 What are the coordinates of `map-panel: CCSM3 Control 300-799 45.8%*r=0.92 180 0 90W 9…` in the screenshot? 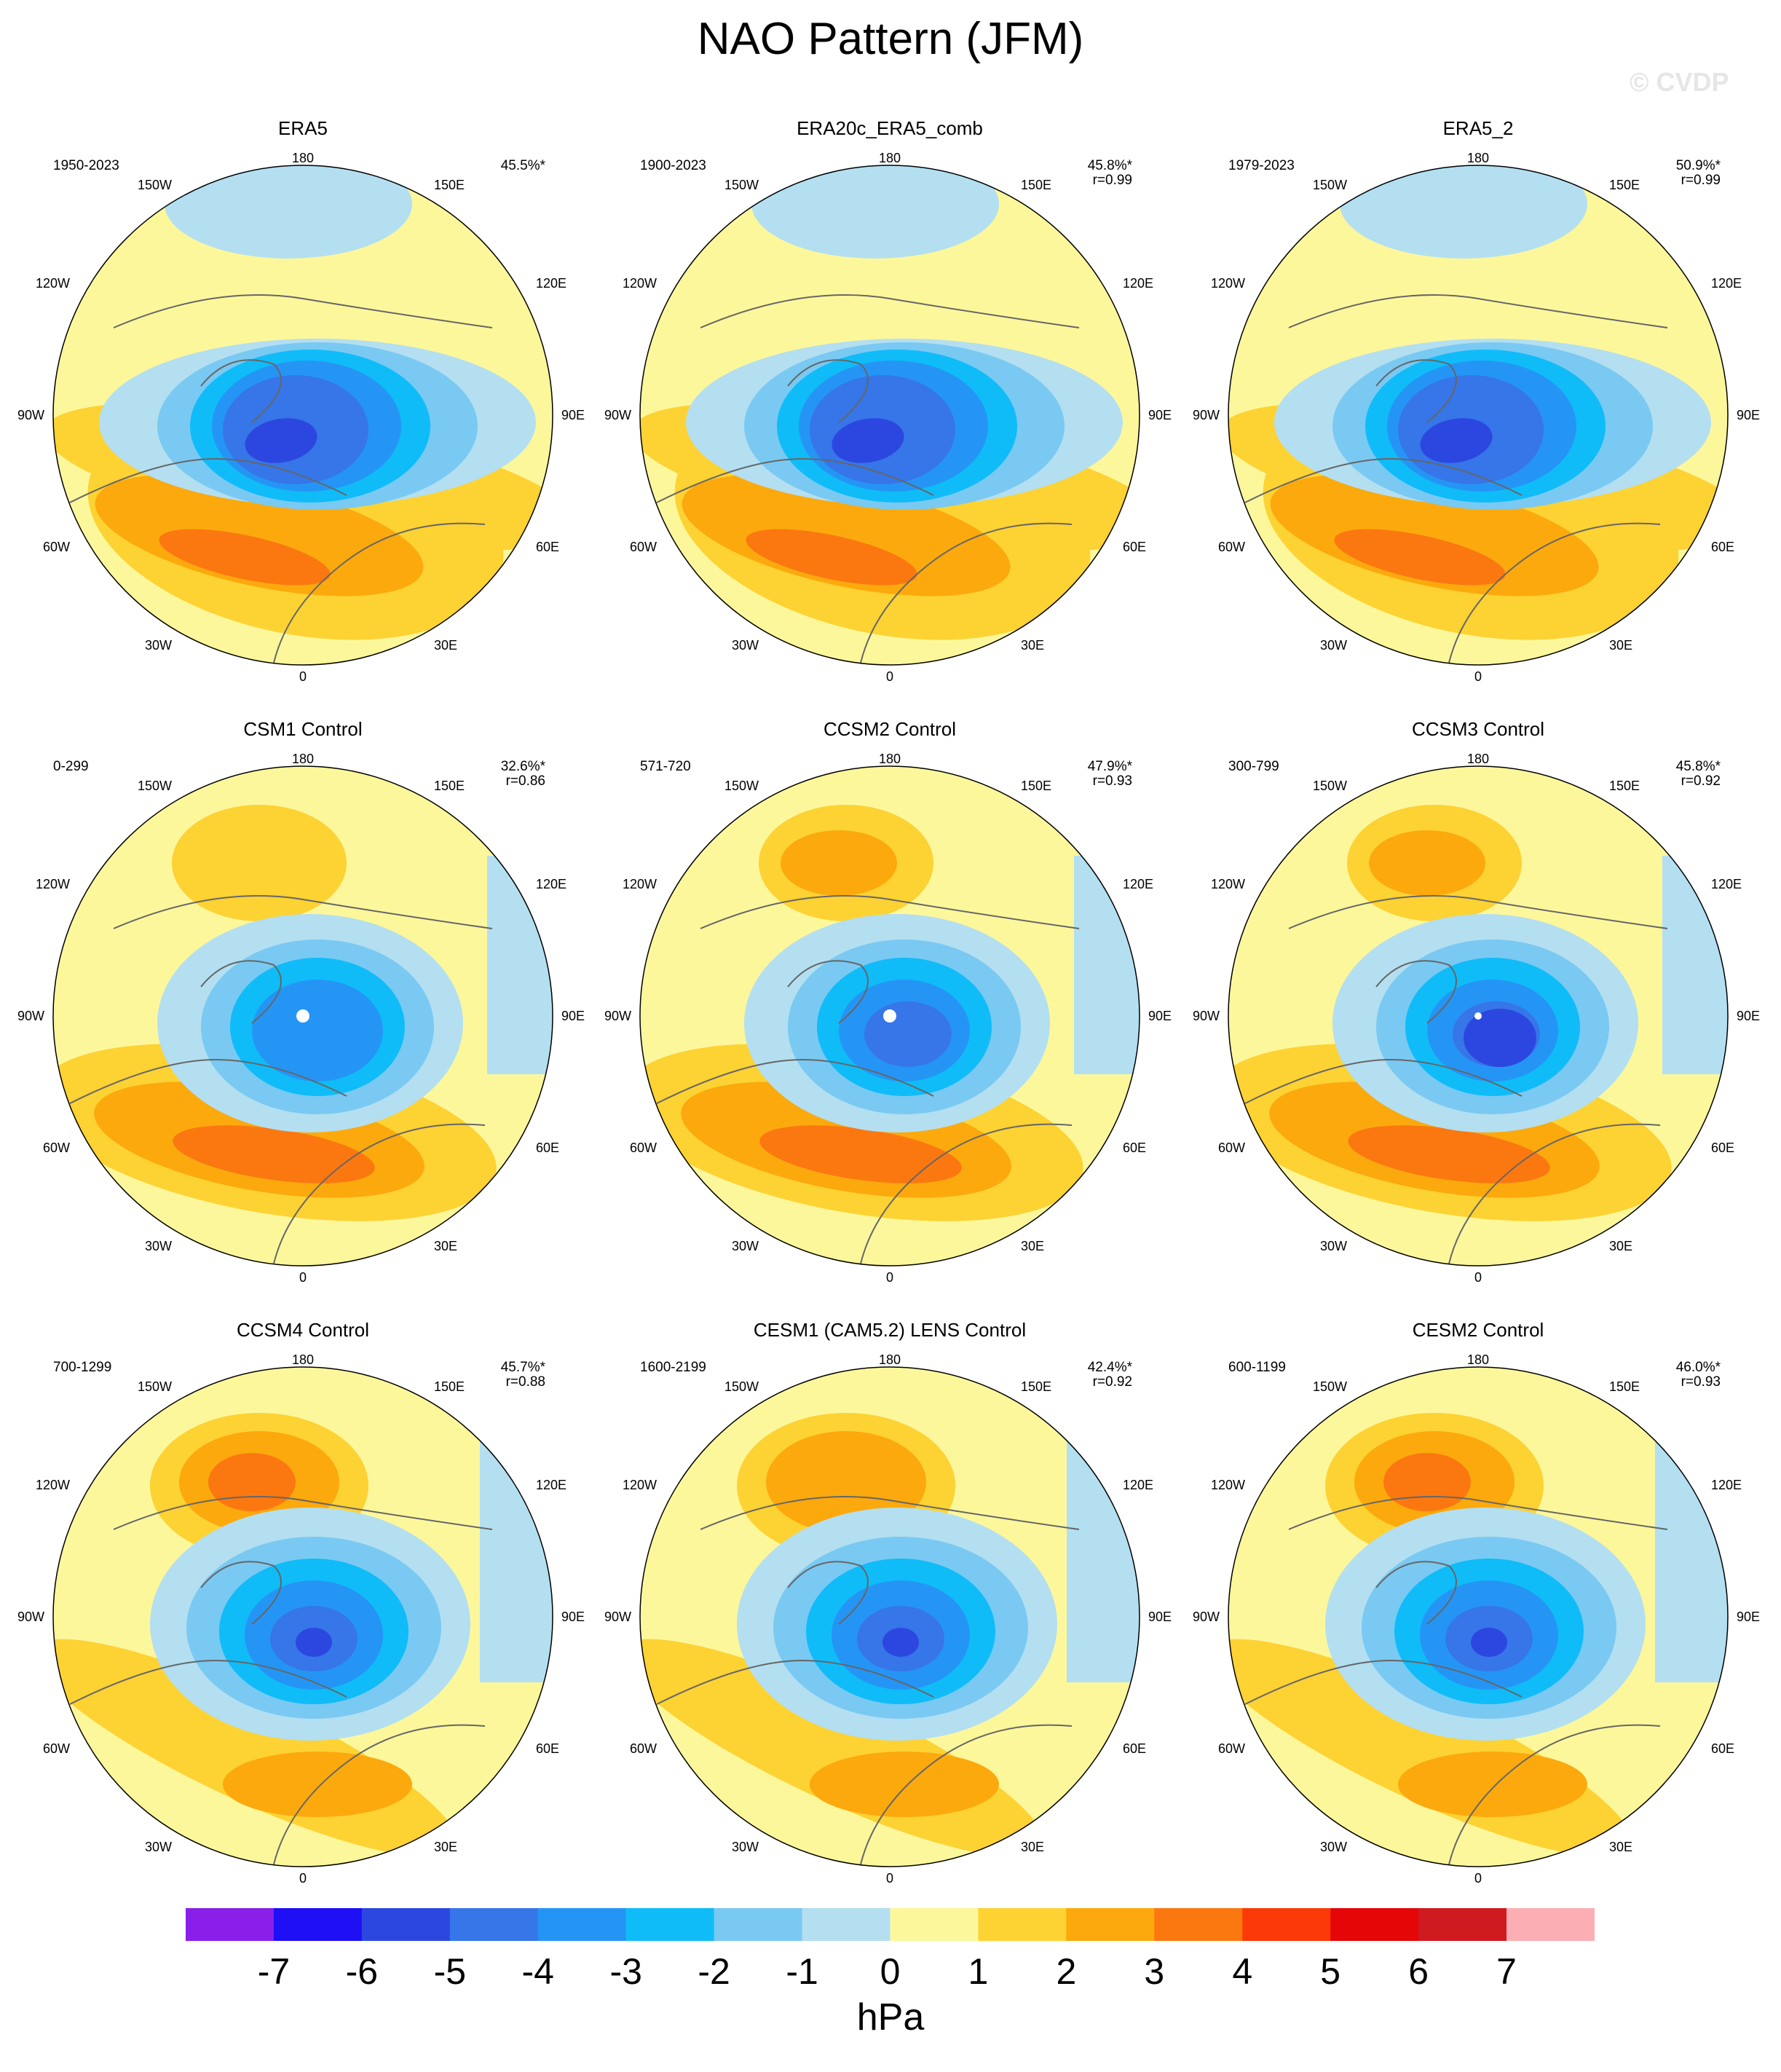 It's located at (1476, 1001).